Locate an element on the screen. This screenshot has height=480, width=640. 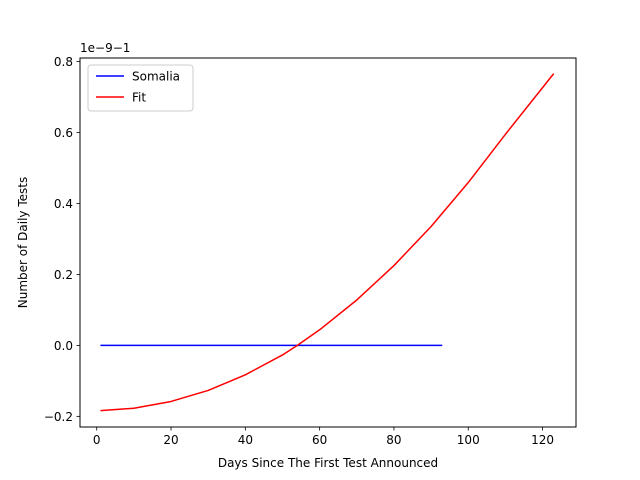
x-tick-label: 20 is located at coordinates (170, 440).